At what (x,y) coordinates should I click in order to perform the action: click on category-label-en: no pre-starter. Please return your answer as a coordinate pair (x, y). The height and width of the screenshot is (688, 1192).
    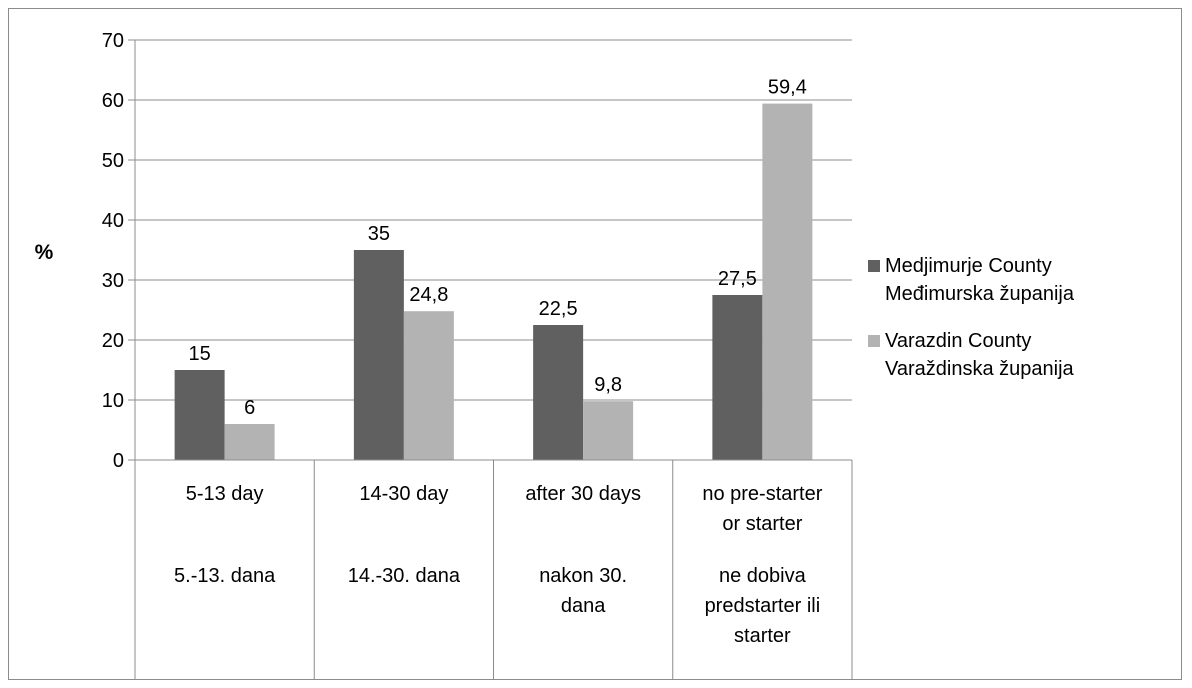
    Looking at the image, I should click on (762, 494).